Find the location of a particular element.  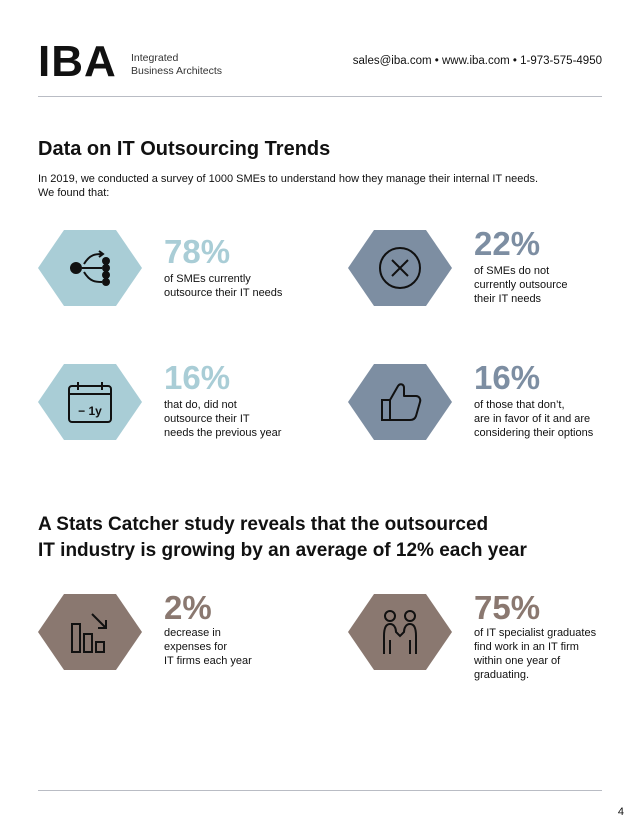

stat-16a-hexagon: − 1y is located at coordinates (90, 402).